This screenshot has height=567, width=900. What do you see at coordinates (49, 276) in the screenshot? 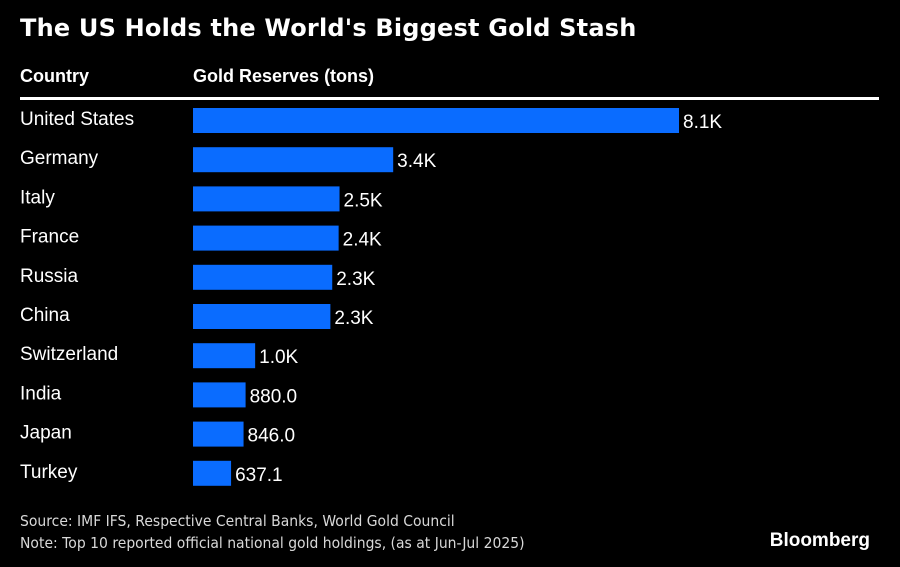
I see `category-label: Russia` at bounding box center [49, 276].